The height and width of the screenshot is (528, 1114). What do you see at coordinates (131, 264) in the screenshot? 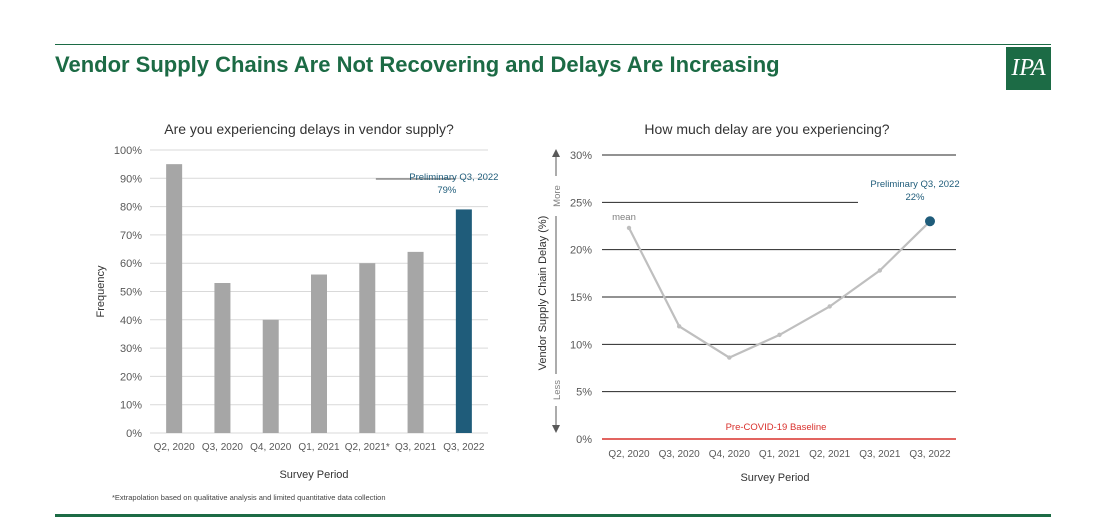
I see `y-tick-label: 60%` at bounding box center [131, 264].